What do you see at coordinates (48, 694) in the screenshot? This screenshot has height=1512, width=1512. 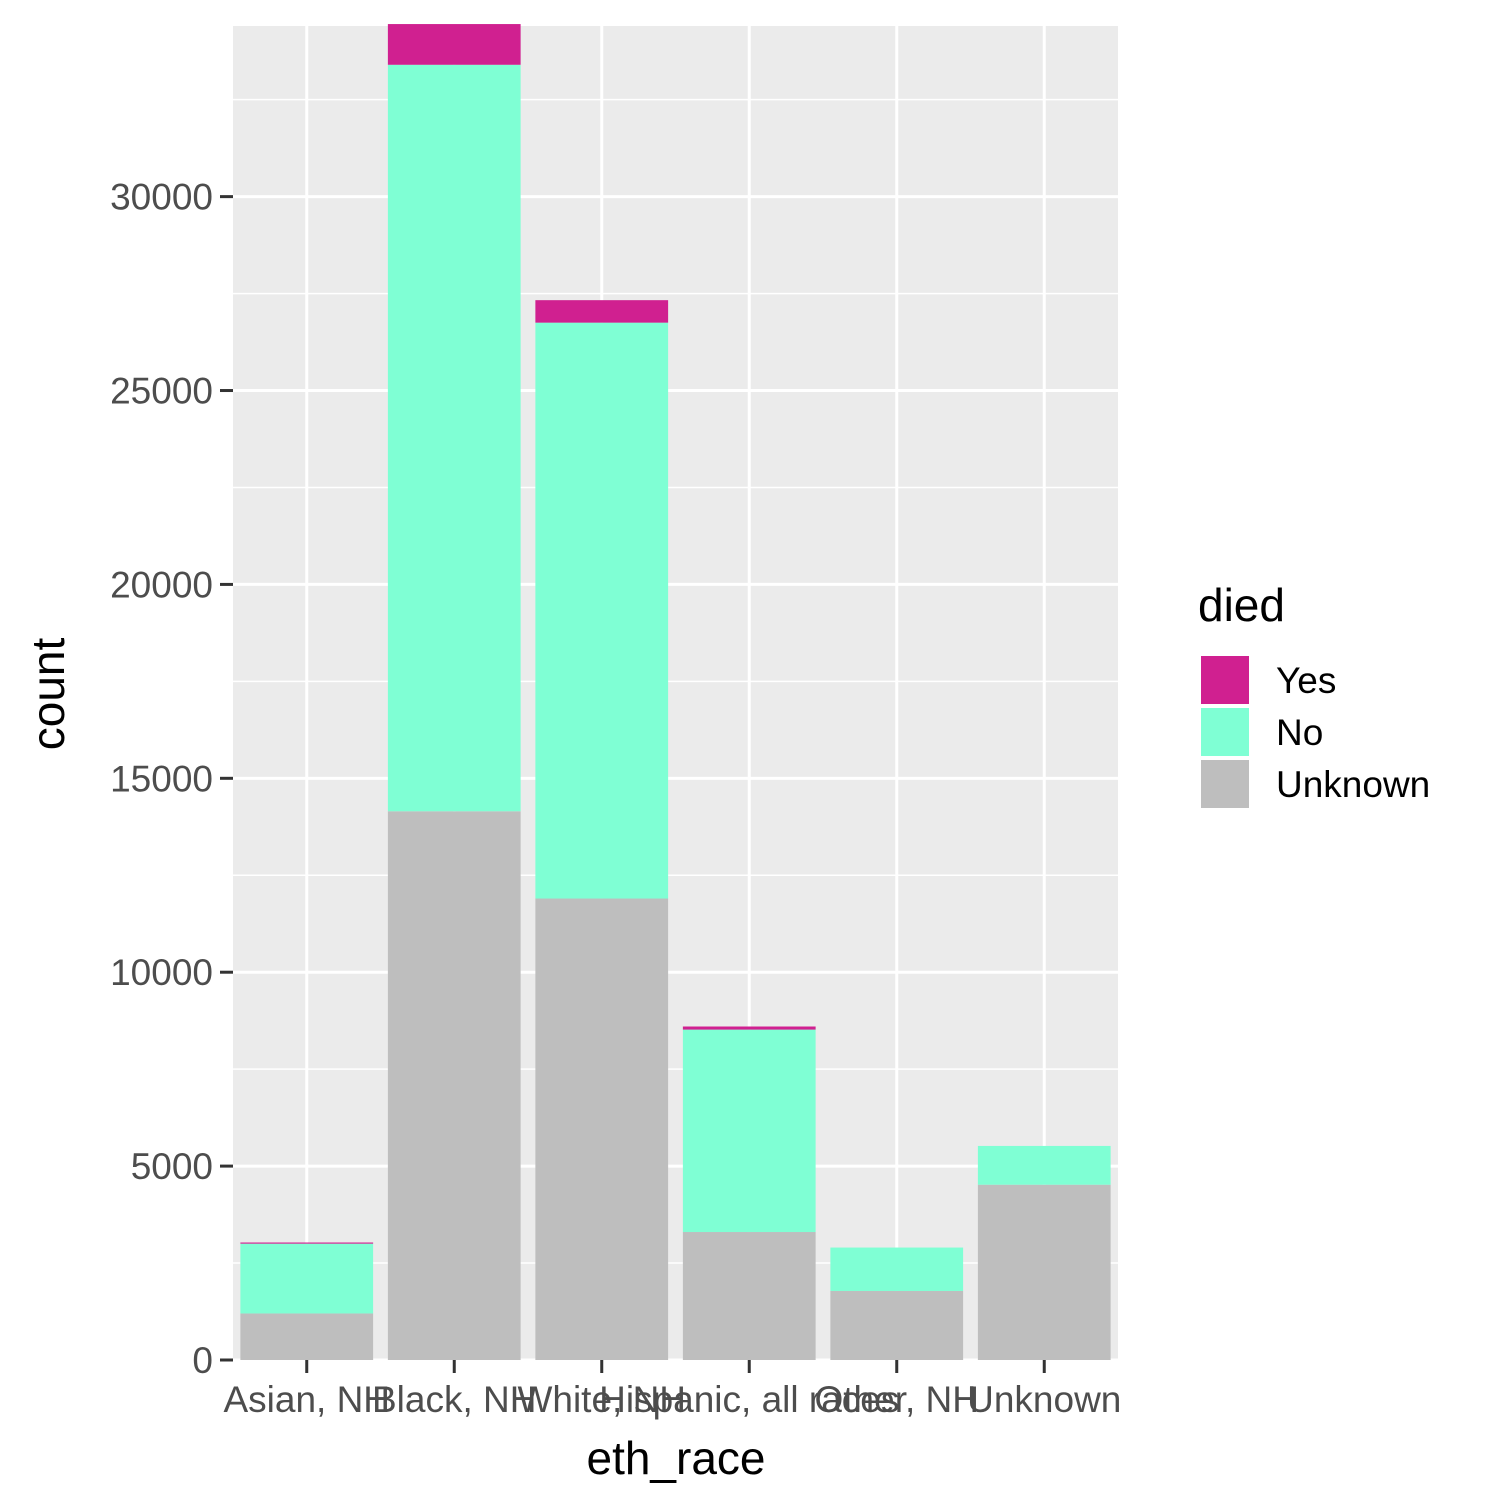 I see `y-axis-title: count` at bounding box center [48, 694].